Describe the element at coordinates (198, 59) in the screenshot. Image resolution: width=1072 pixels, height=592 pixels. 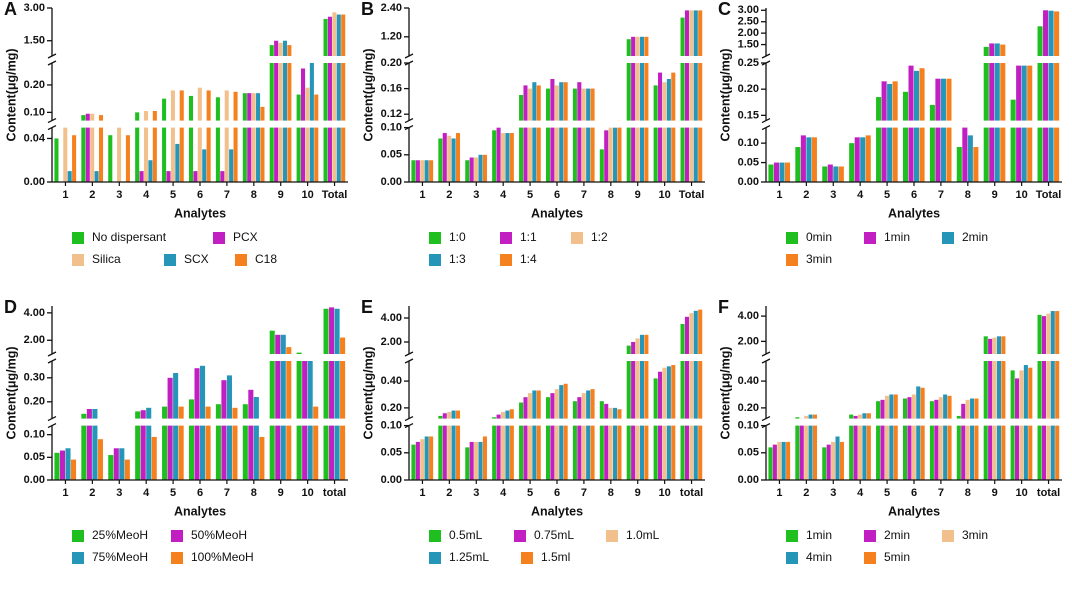
I see `axis-break-gap` at that location.